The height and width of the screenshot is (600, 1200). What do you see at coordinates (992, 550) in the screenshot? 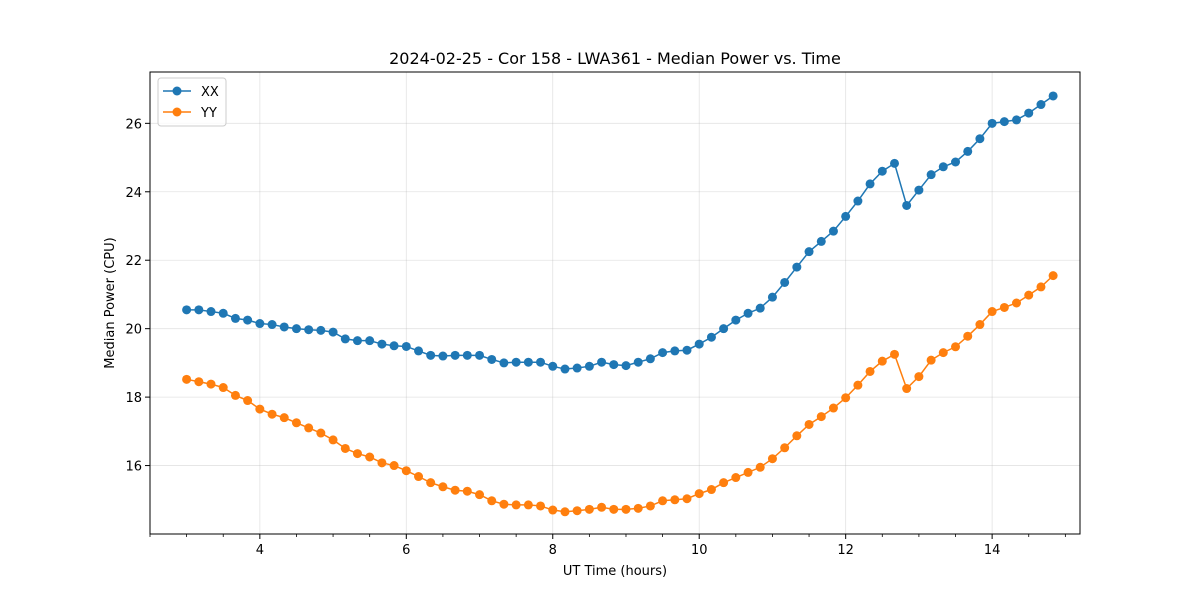
I see `x-tick-label: 14` at bounding box center [992, 550].